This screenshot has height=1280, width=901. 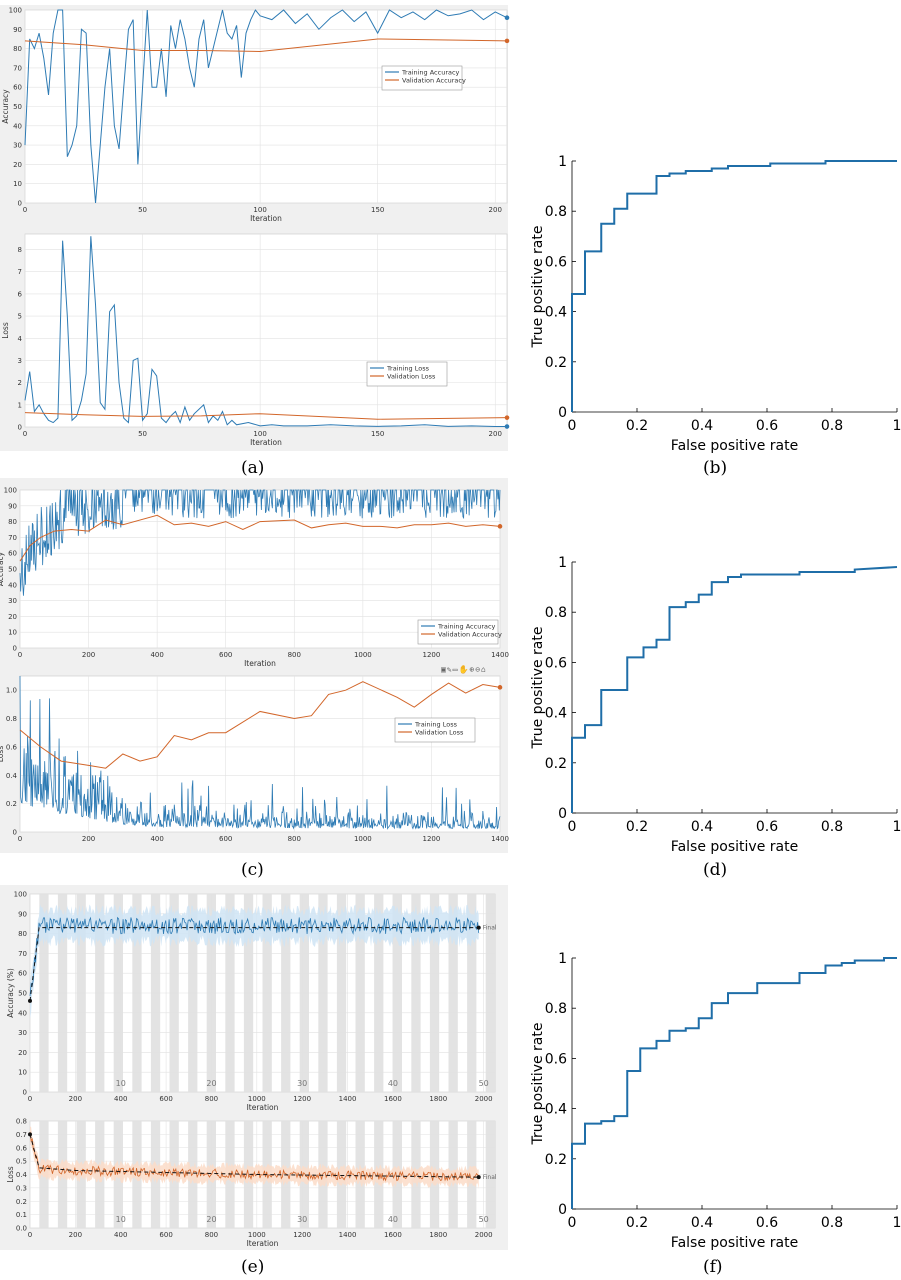 What do you see at coordinates (302, 1235) in the screenshot?
I see `e-loss-xtick-label: 1200` at bounding box center [302, 1235].